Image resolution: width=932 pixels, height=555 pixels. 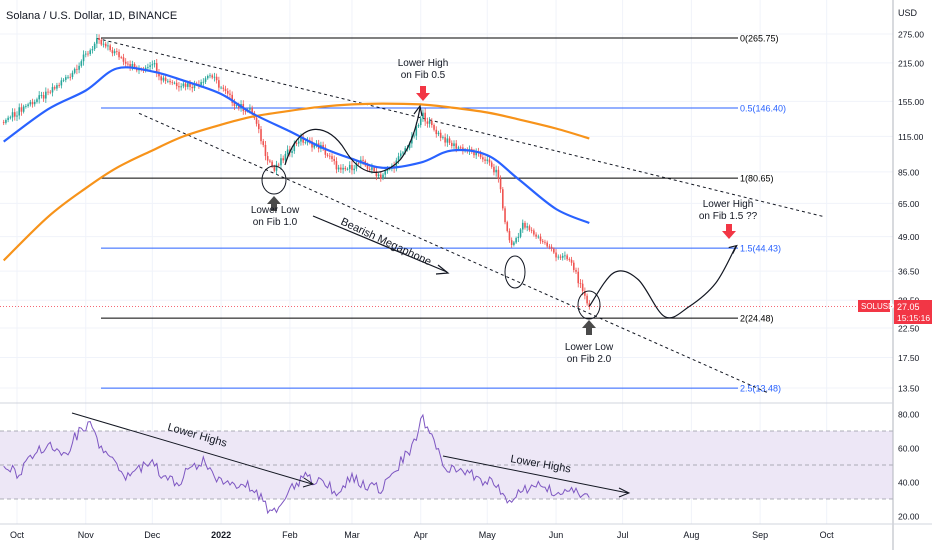 I want to click on swing-arrowhead, so click(x=418, y=110).